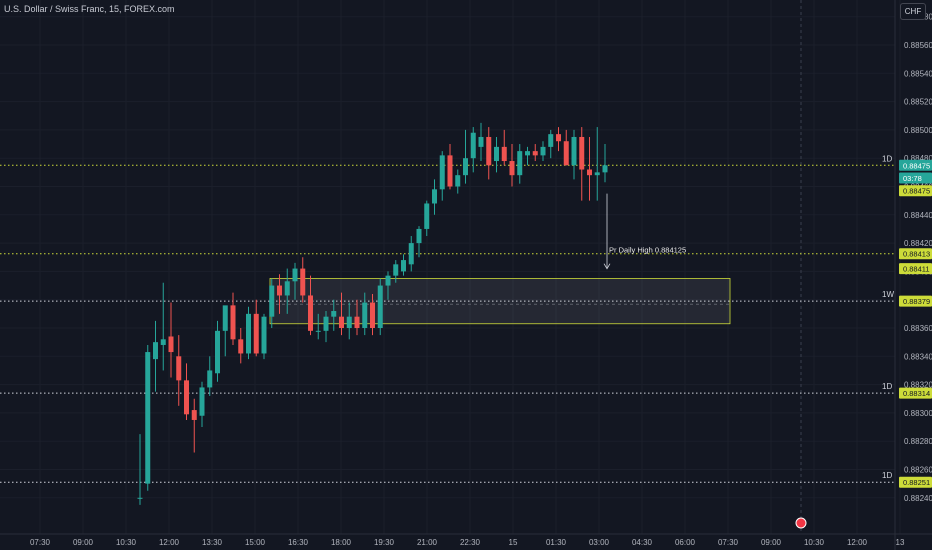 The width and height of the screenshot is (932, 550). What do you see at coordinates (918, 243) in the screenshot?
I see `y-tick-label: 0.88420` at bounding box center [918, 243].